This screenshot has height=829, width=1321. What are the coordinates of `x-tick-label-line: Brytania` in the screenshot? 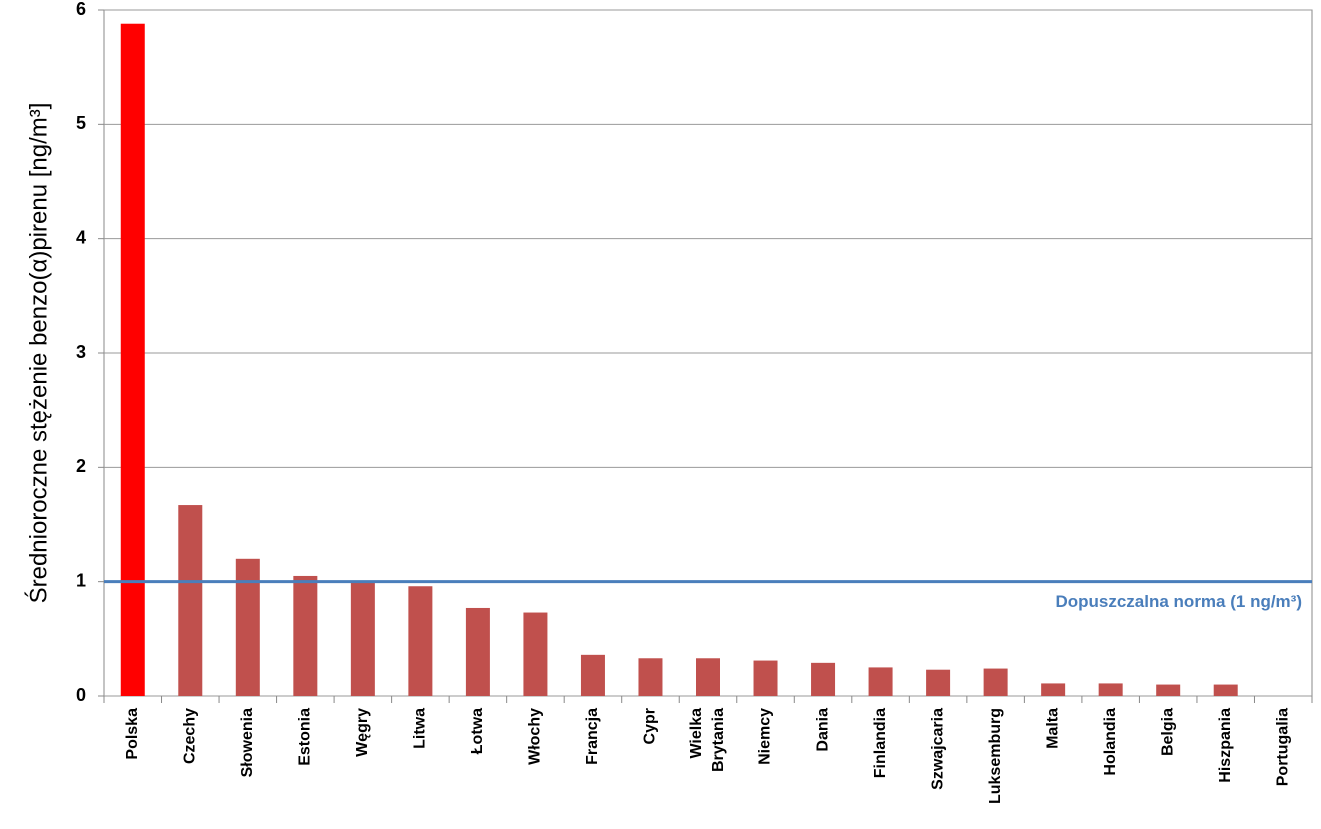 It's located at (718, 740).